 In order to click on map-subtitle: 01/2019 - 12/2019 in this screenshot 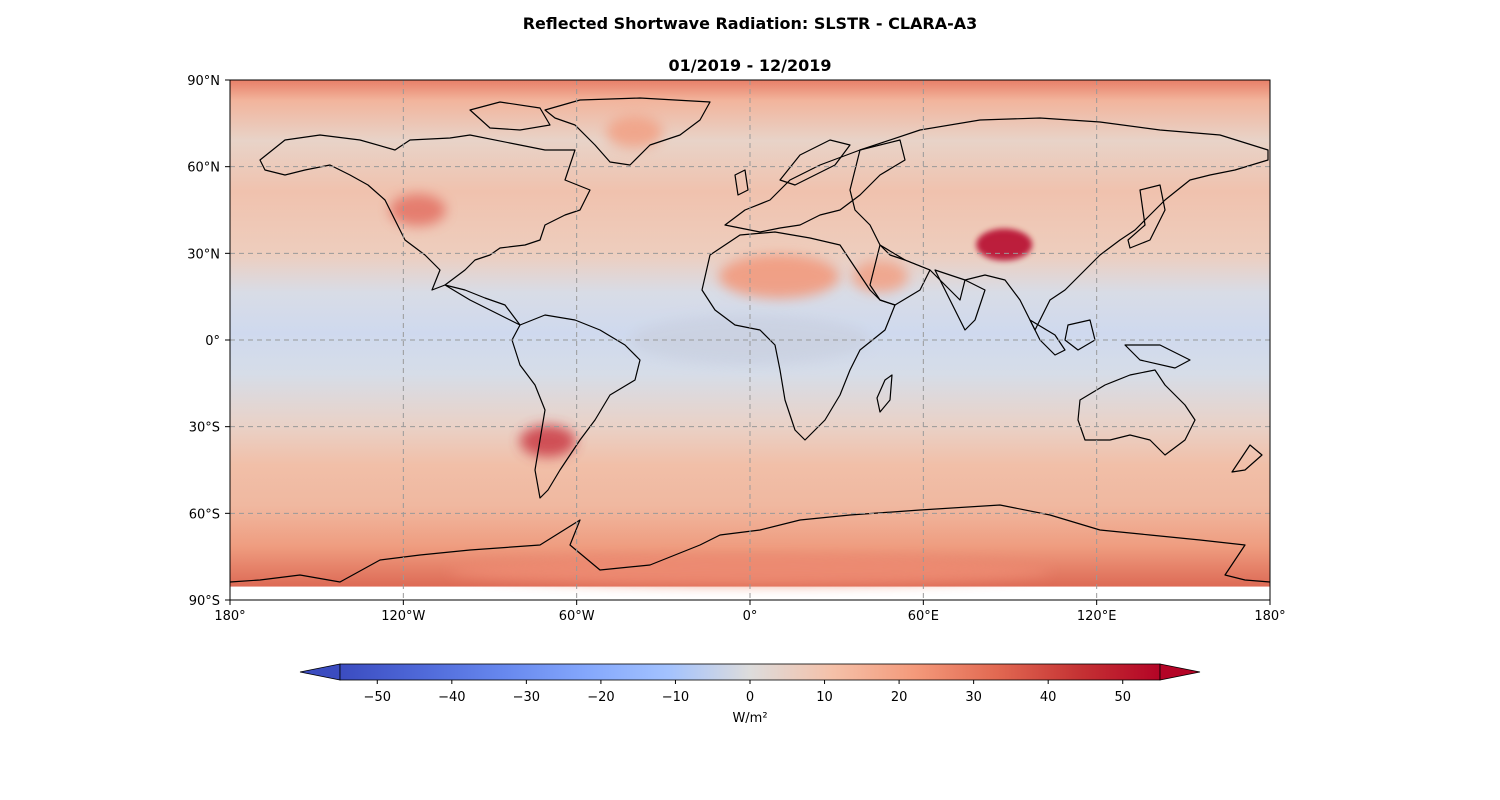, I will do `click(750, 65)`.